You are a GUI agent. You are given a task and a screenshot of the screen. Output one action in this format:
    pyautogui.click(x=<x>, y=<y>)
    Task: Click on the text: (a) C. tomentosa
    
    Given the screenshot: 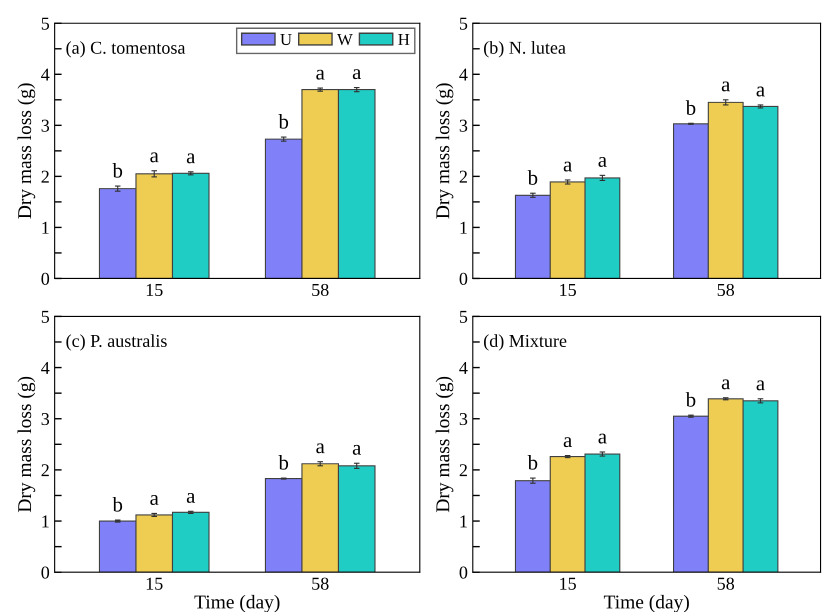 What is the action you would take?
    pyautogui.click(x=126, y=49)
    